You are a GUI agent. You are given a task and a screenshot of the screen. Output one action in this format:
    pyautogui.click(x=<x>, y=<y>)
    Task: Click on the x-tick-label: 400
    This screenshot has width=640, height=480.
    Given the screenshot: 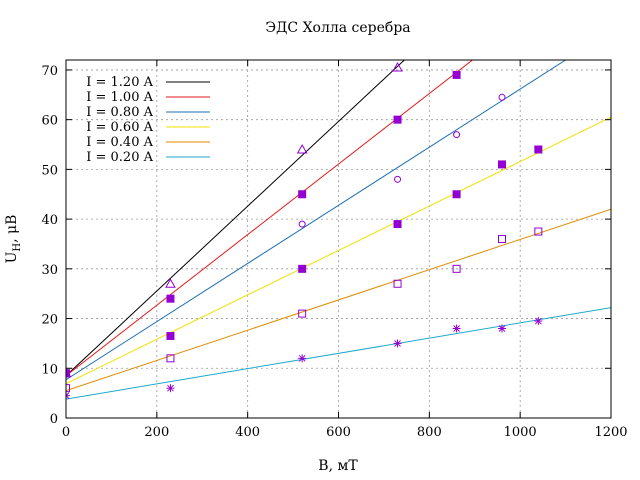 What is the action you would take?
    pyautogui.click(x=247, y=432)
    